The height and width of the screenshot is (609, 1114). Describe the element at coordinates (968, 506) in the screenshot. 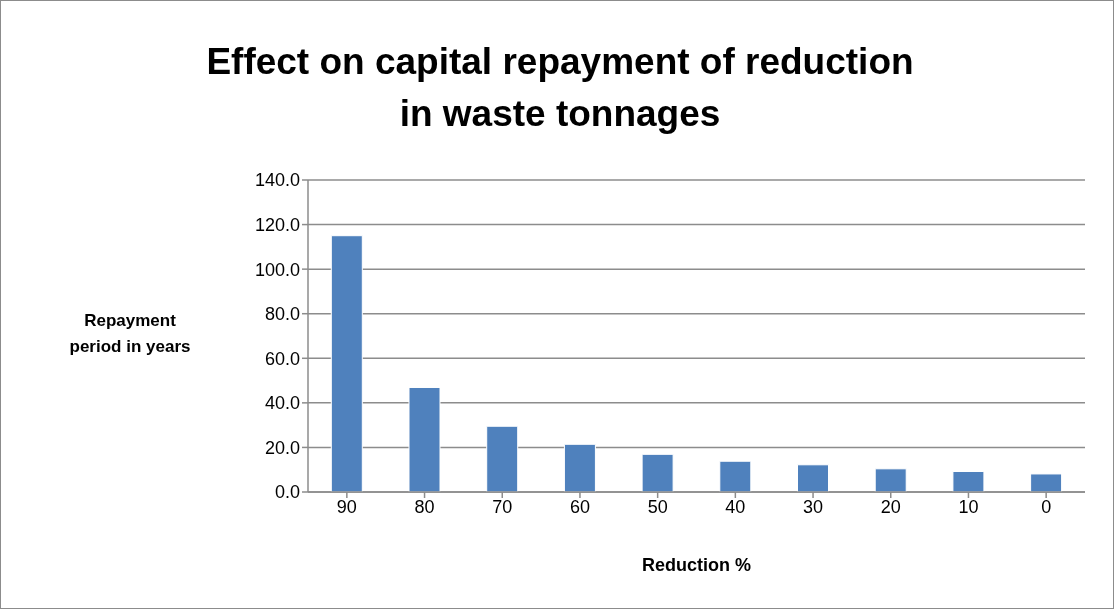

I see `x-tick-label: 10` at that location.